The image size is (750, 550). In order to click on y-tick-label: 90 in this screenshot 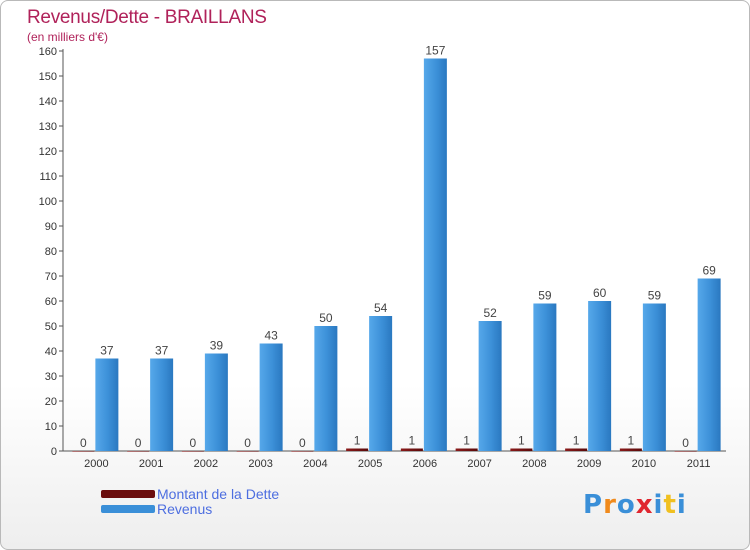, I will do `click(51, 227)`.